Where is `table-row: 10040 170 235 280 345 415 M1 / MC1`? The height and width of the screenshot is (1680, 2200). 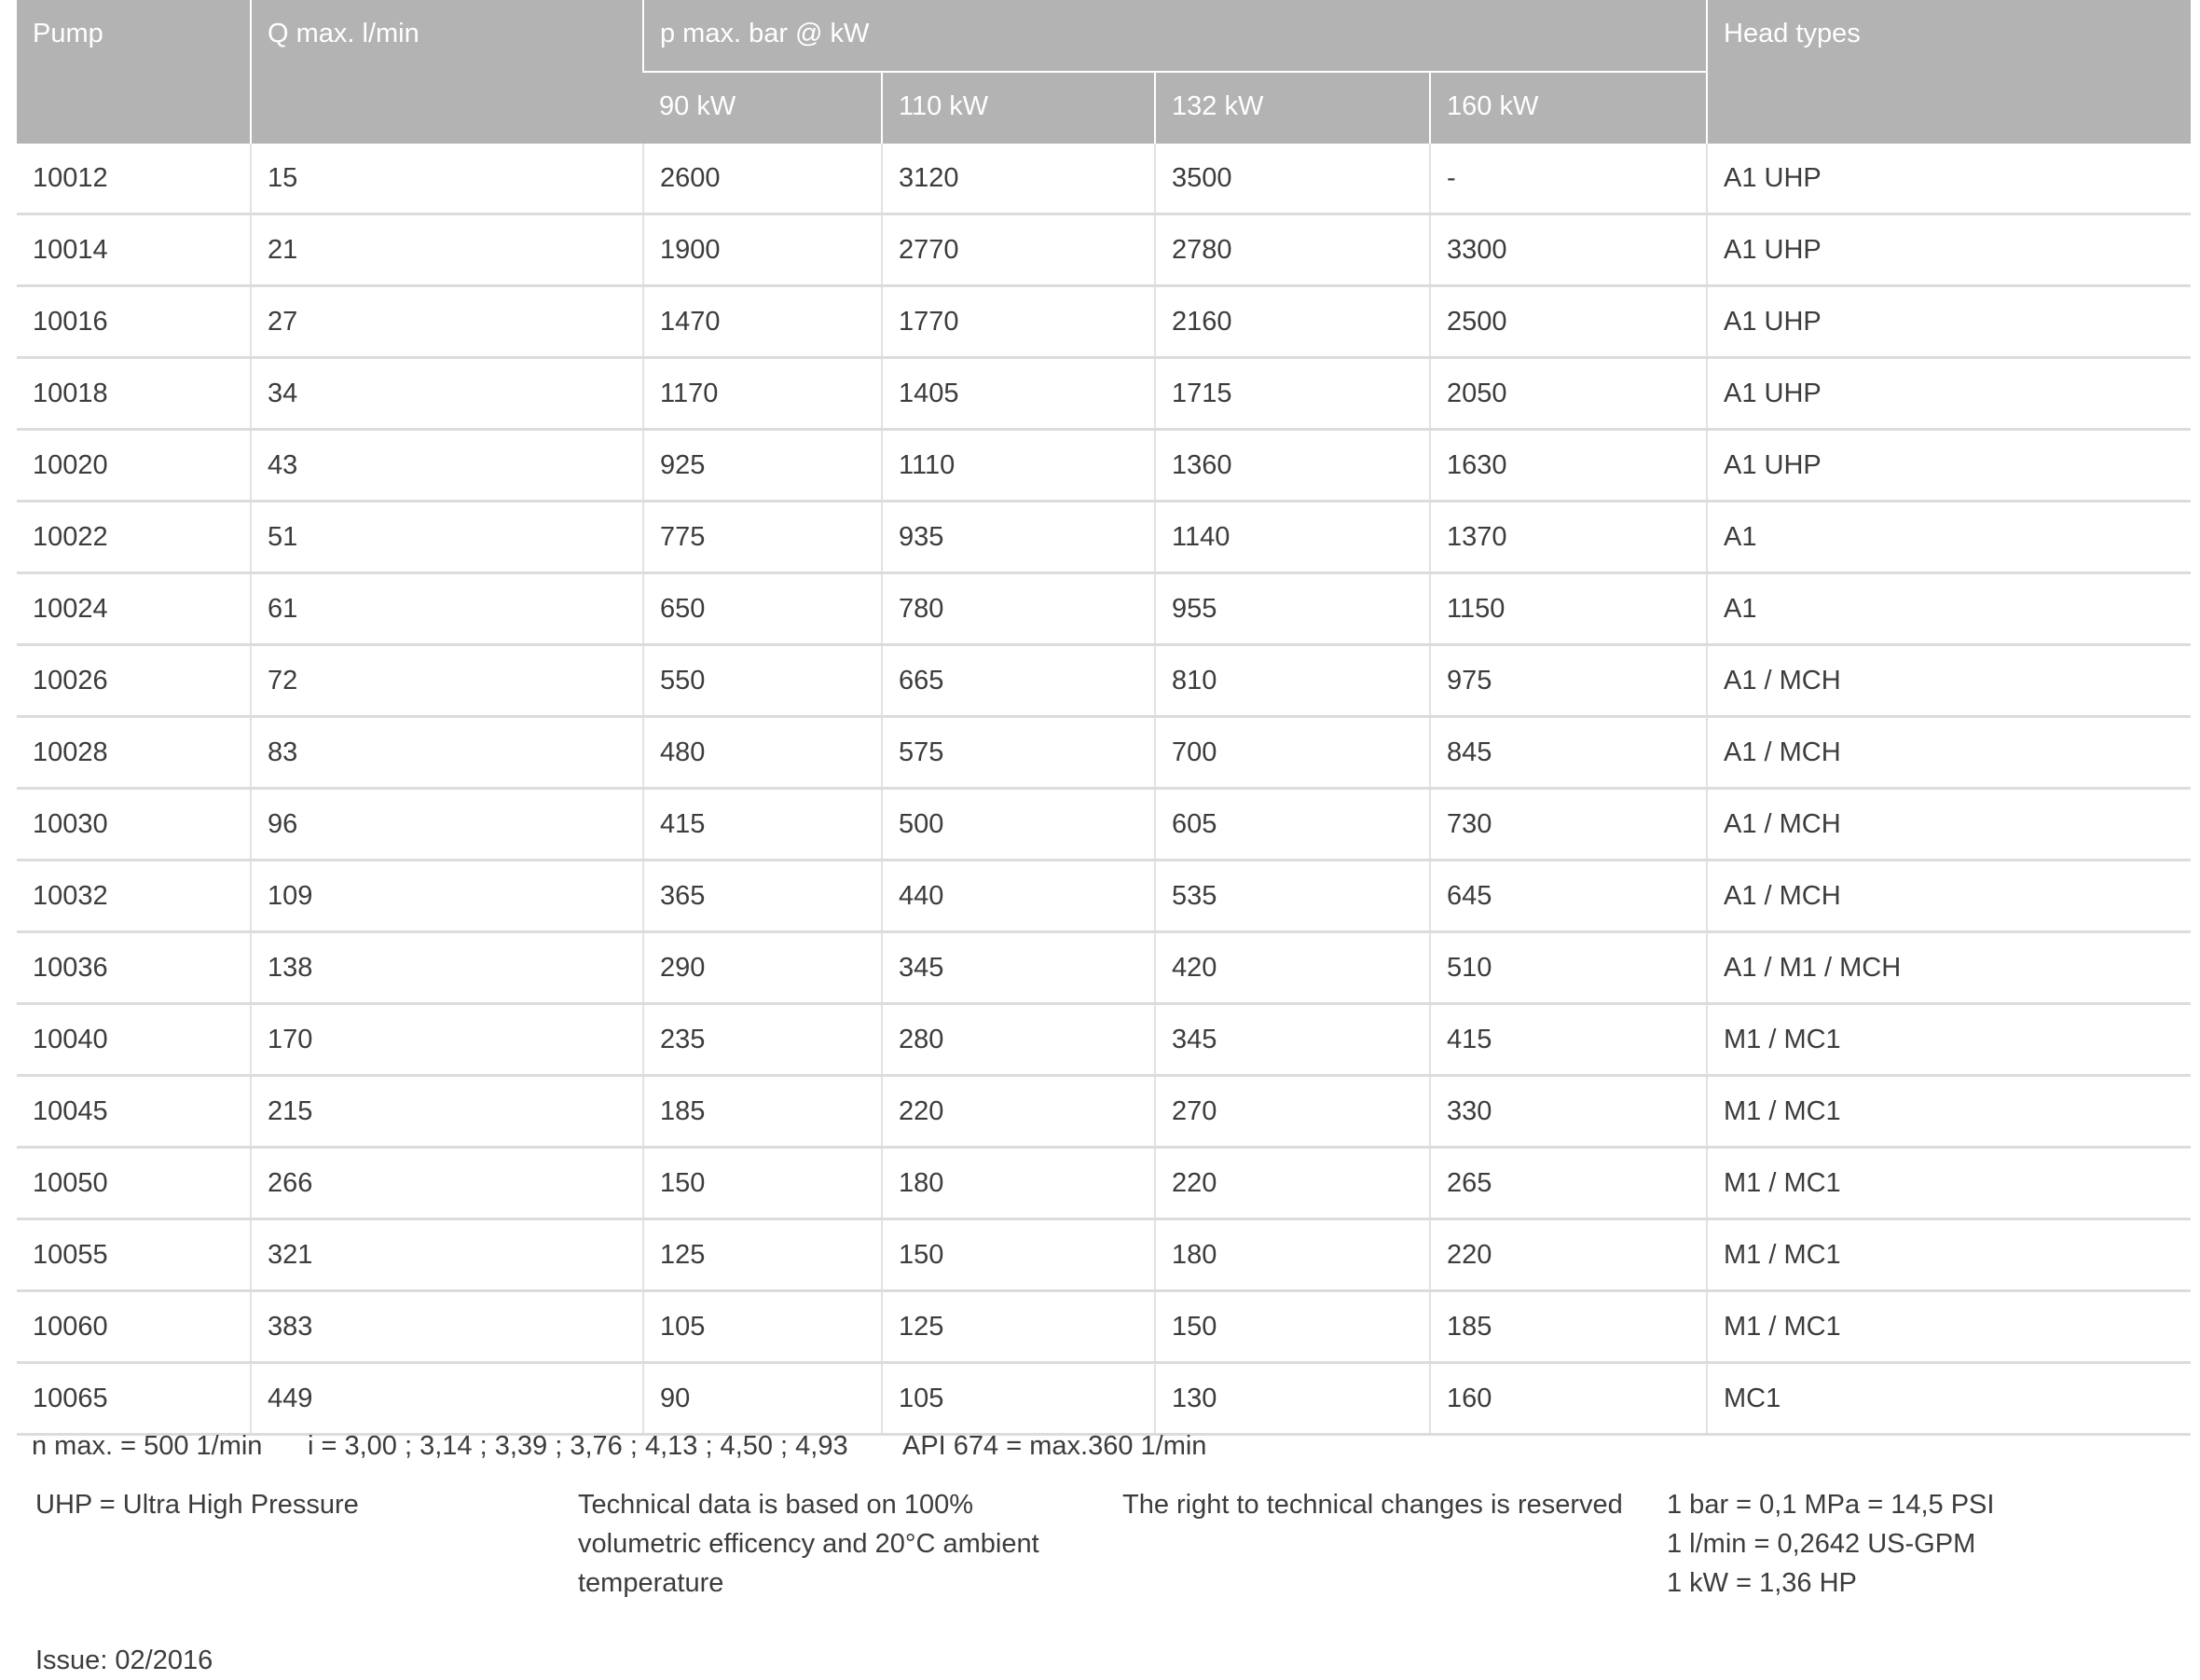 table-row: 10040 170 235 280 345 415 M1 / MC1 is located at coordinates (1104, 1040).